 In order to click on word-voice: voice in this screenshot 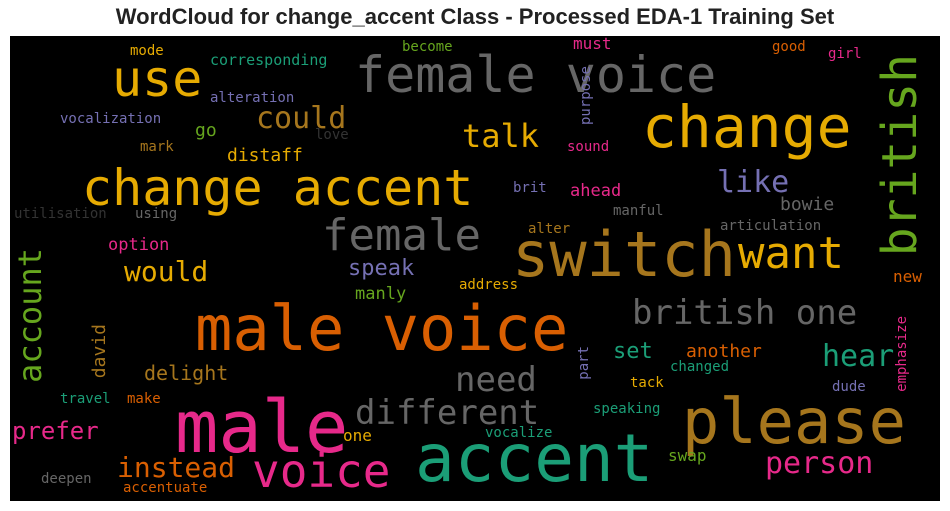, I will do `click(321, 471)`.